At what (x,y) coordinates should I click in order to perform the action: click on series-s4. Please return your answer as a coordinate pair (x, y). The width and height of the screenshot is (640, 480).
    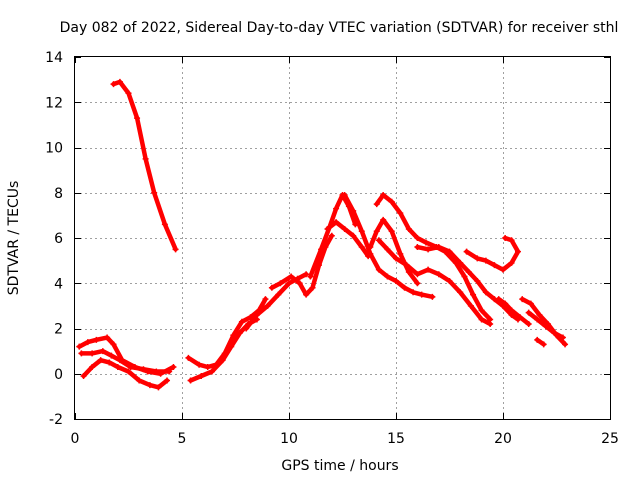
    Looking at the image, I should click on (125, 361).